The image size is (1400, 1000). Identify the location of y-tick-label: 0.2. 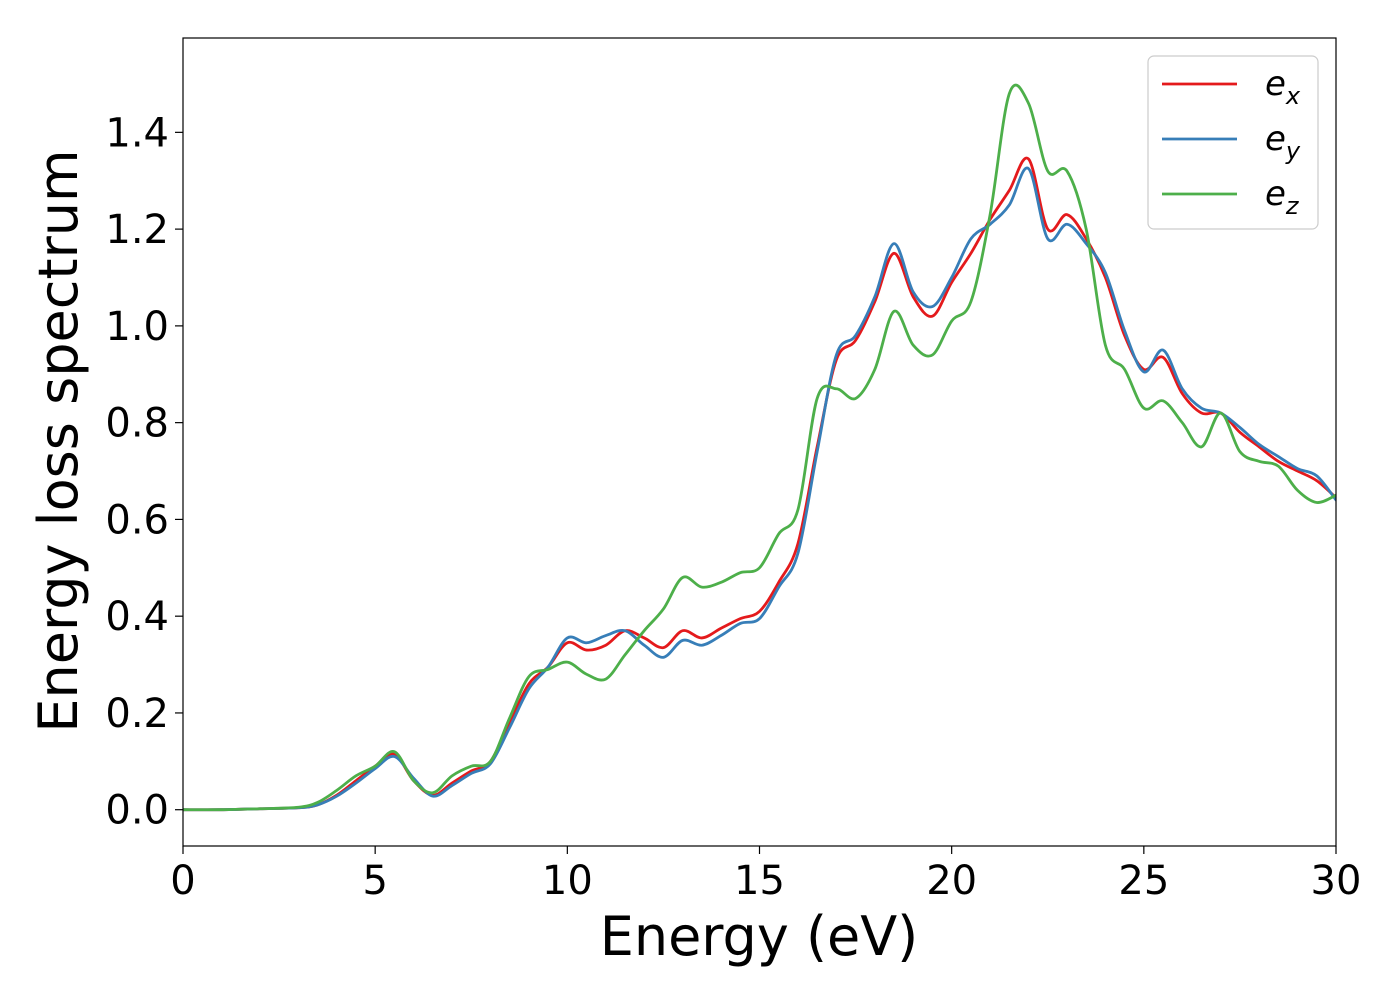
(137, 714).